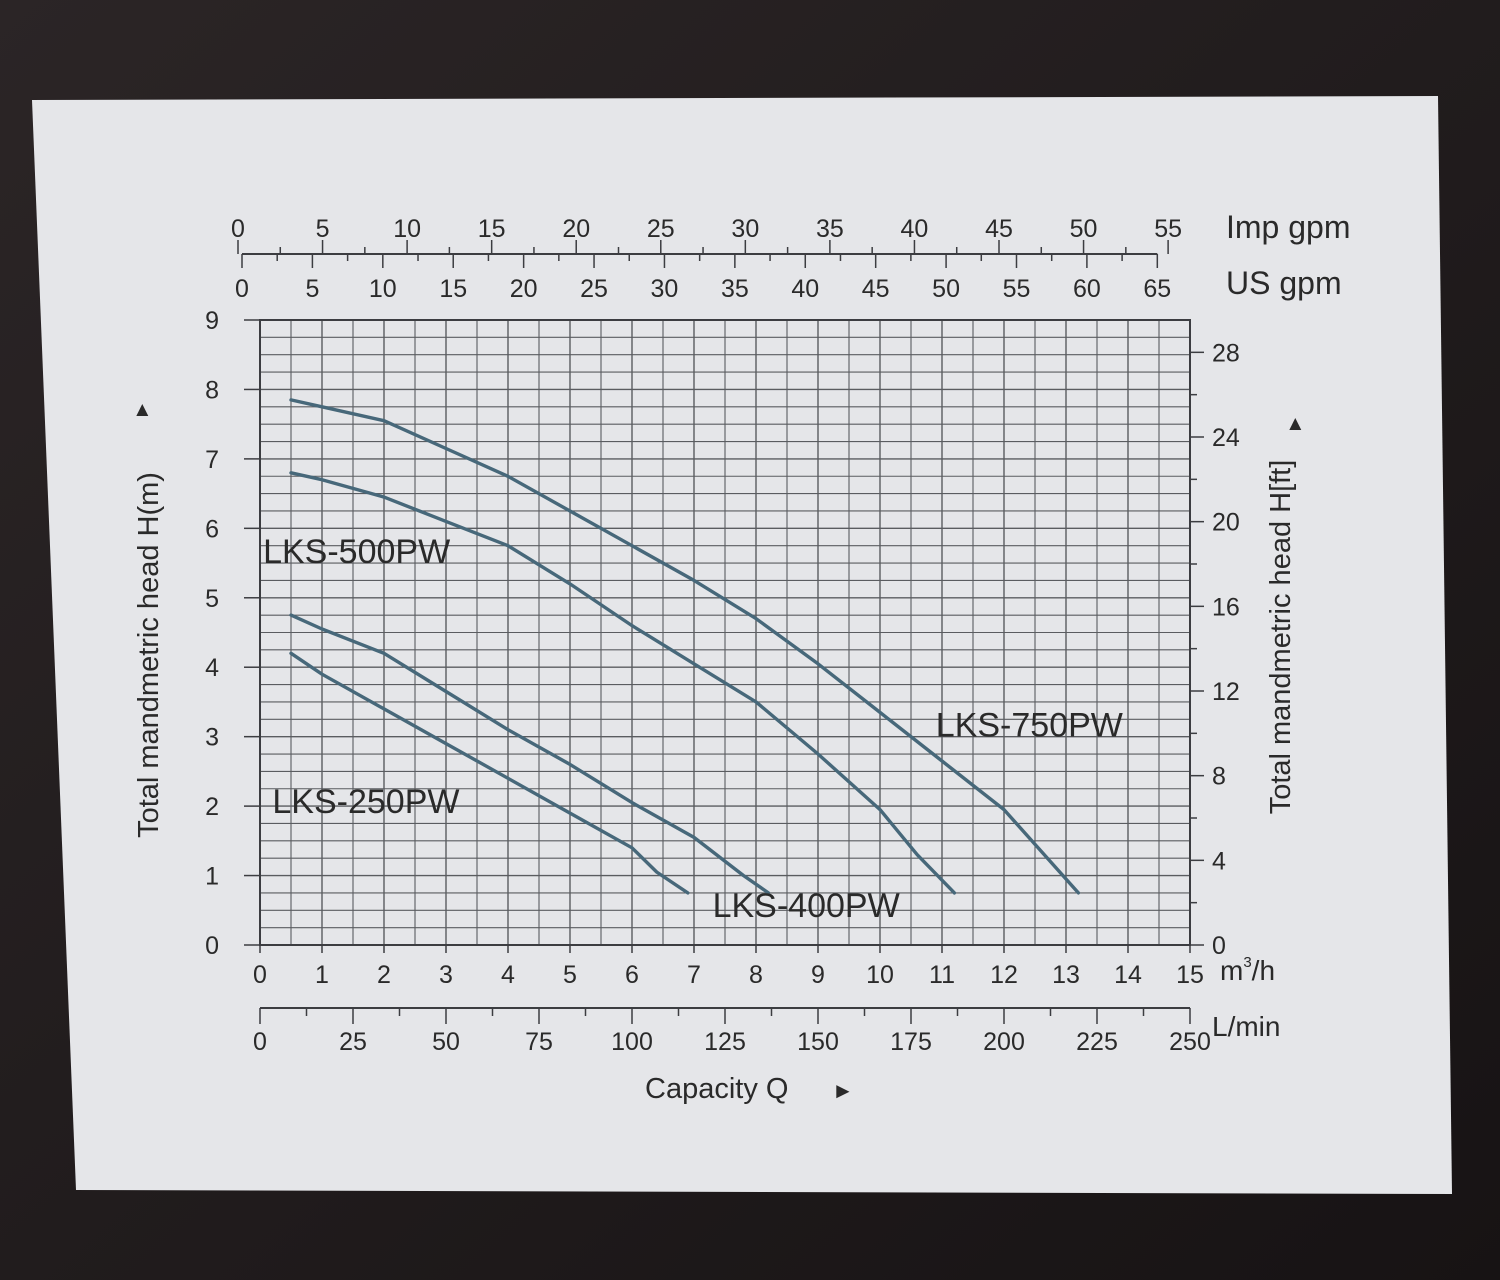 The height and width of the screenshot is (1280, 1500). Describe the element at coordinates (818, 975) in the screenshot. I see `x-tick-label: 9` at that location.